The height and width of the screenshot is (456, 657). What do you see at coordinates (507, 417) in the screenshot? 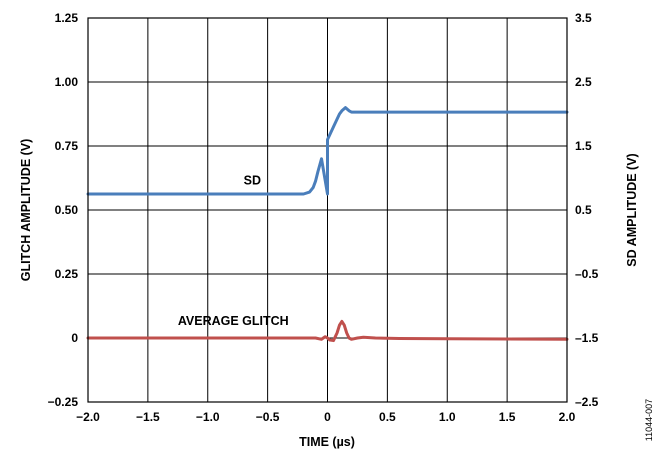
I see `x-tick-label: 1.5` at bounding box center [507, 417].